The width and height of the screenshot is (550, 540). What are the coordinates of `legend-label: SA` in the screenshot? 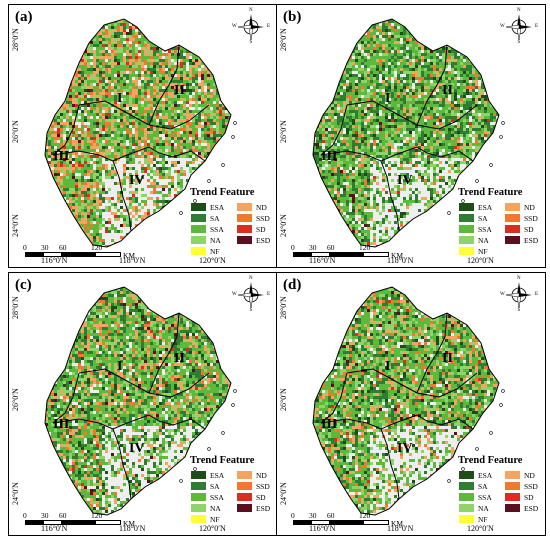 It's located at (215, 486).